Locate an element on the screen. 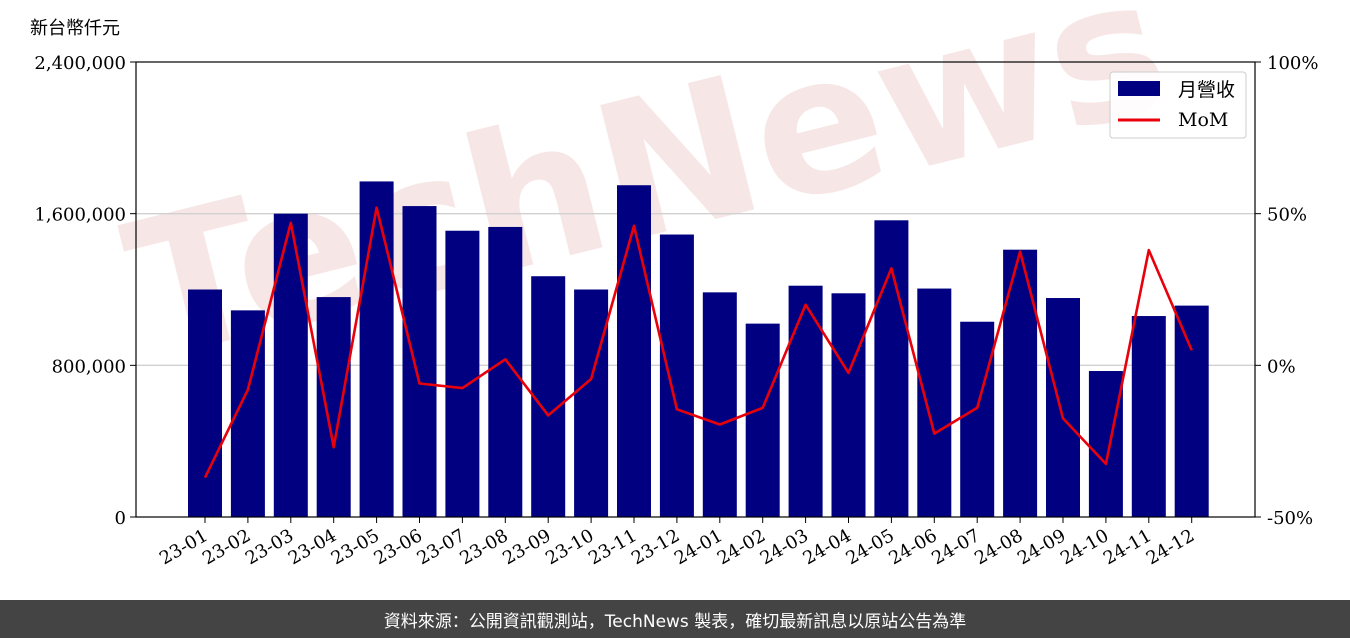 Image resolution: width=1350 pixels, height=638 pixels. x-tick-label: 24-02 is located at coordinates (741, 547).